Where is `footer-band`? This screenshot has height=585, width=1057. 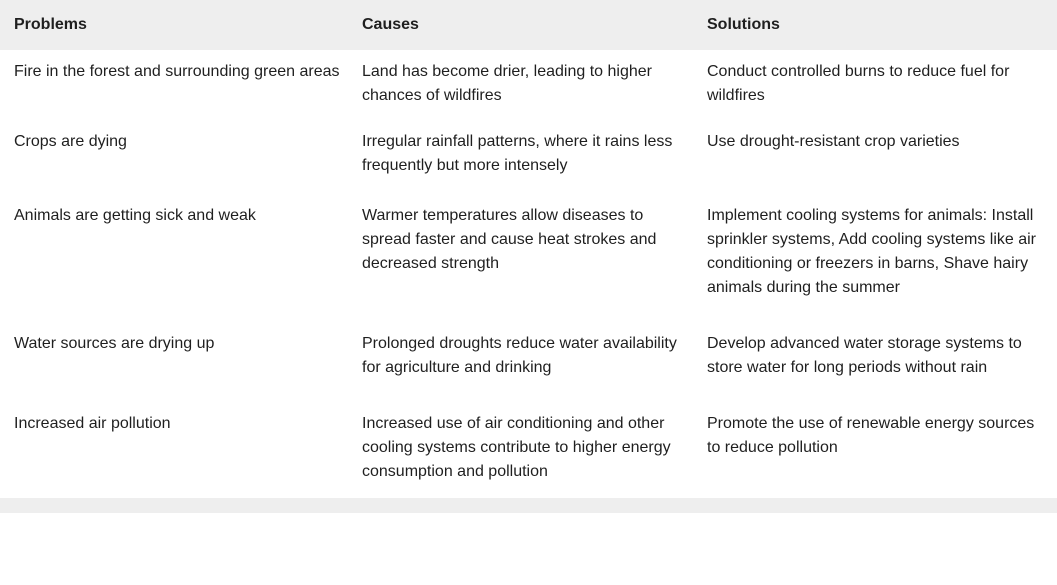
footer-band is located at coordinates (528, 505).